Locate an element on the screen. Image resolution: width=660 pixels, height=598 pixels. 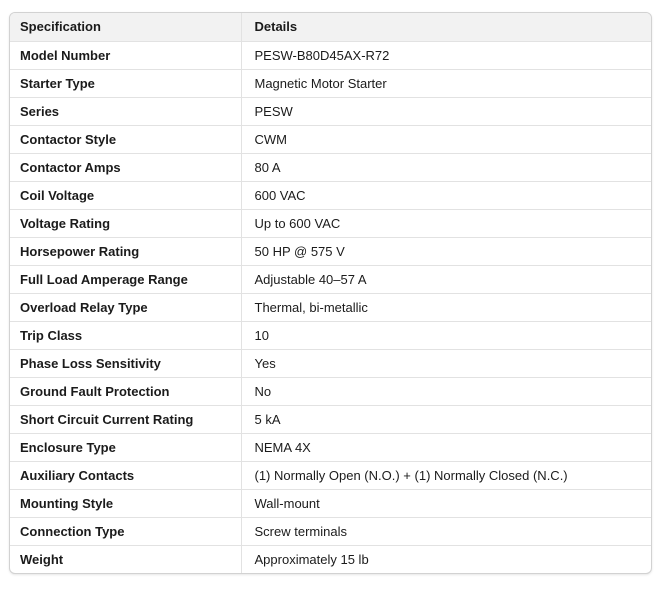
details-cell: 600 VAC is located at coordinates (446, 195).